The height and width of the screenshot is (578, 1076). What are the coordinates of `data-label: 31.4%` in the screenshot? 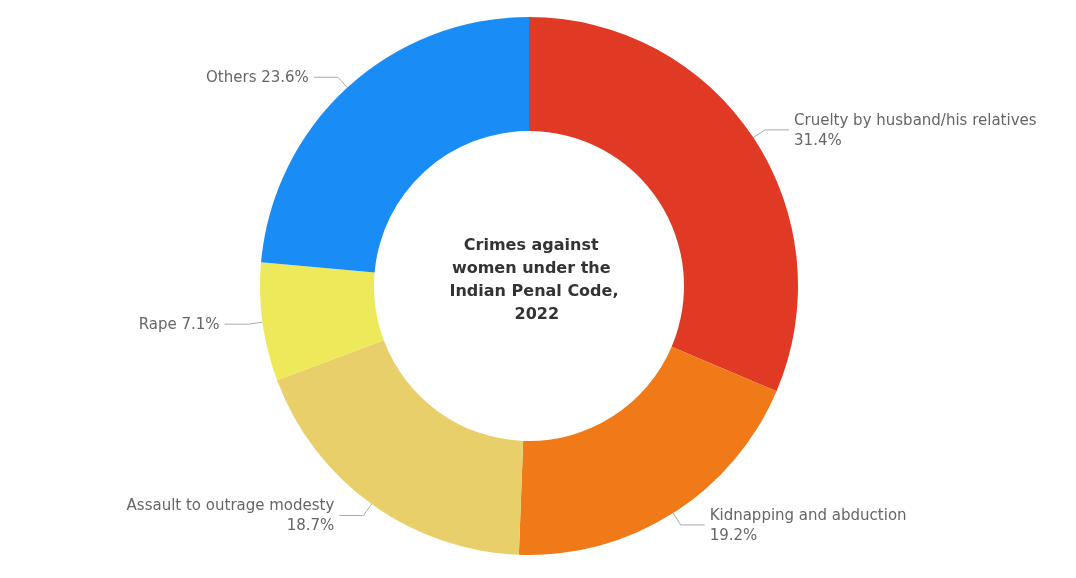 It's located at (818, 139).